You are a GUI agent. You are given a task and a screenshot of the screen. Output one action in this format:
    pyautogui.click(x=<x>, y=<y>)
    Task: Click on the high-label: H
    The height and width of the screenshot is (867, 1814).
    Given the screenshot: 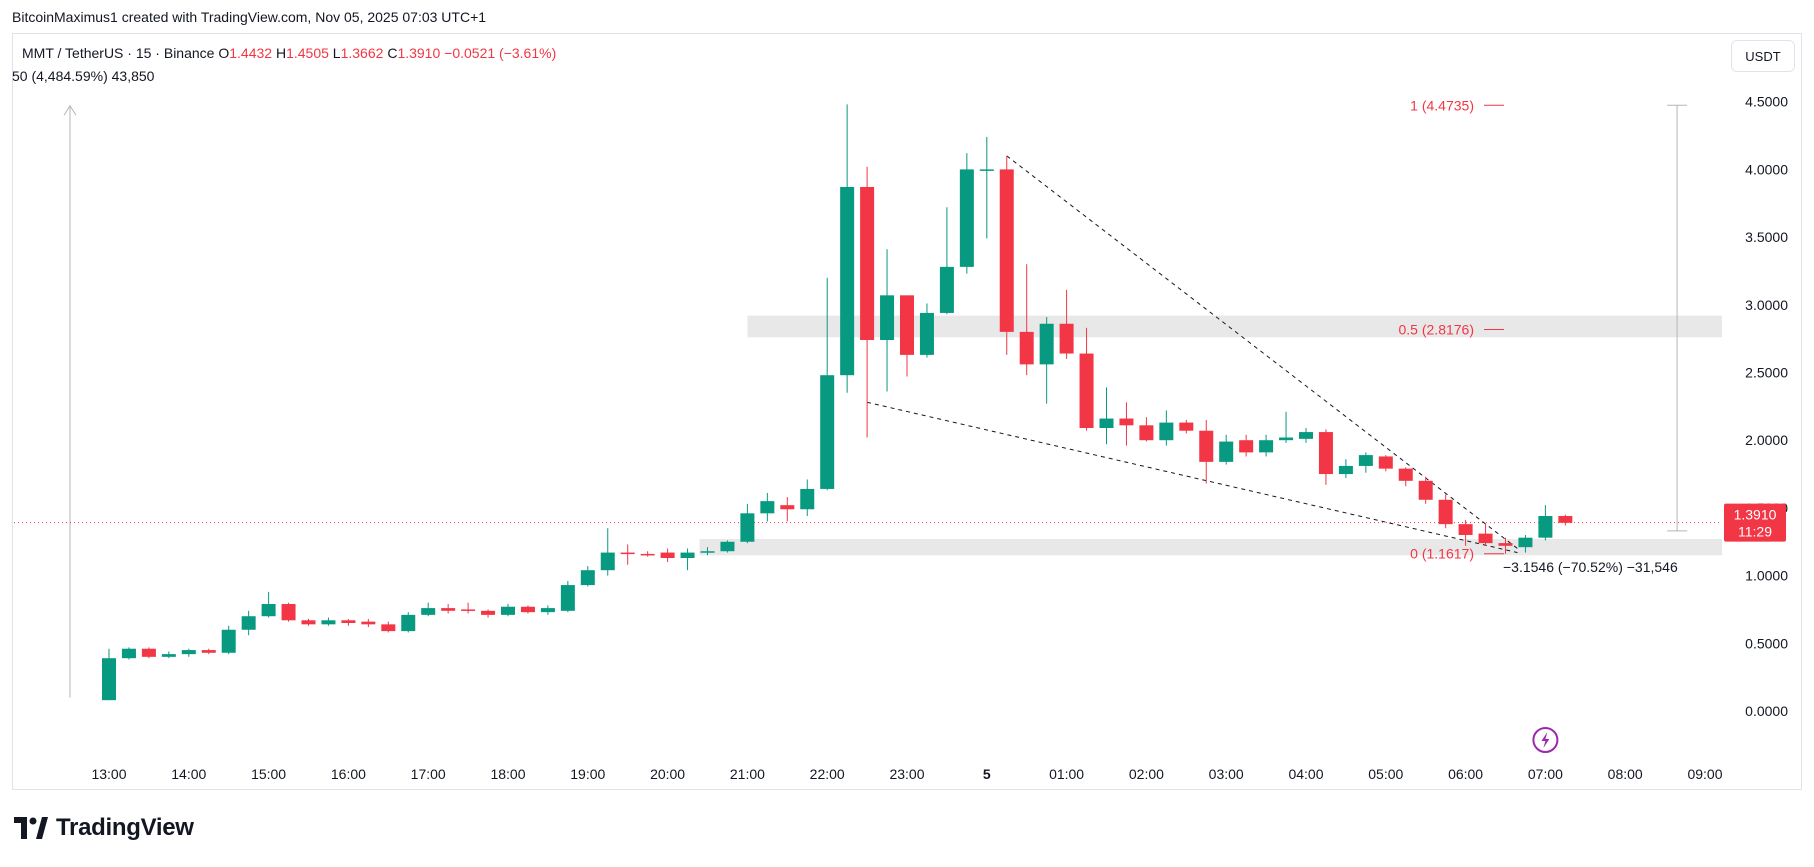 What is the action you would take?
    pyautogui.click(x=281, y=53)
    